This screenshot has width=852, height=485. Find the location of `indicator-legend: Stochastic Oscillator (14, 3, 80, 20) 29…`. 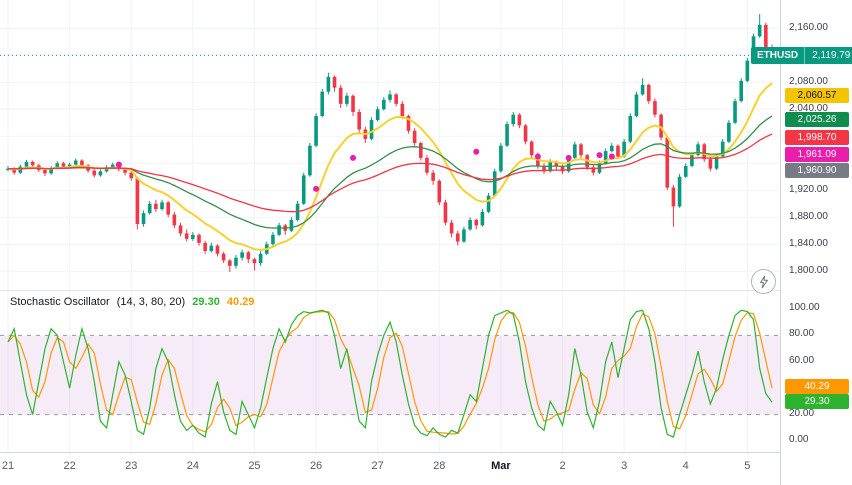

indicator-legend: Stochastic Oscillator (14, 3, 80, 20) 29… is located at coordinates (134, 302).